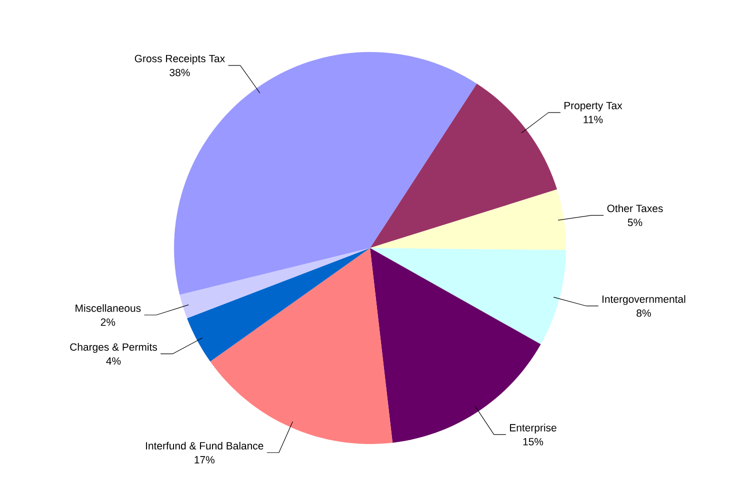  What do you see at coordinates (204, 460) in the screenshot?
I see `data-label: 17%` at bounding box center [204, 460].